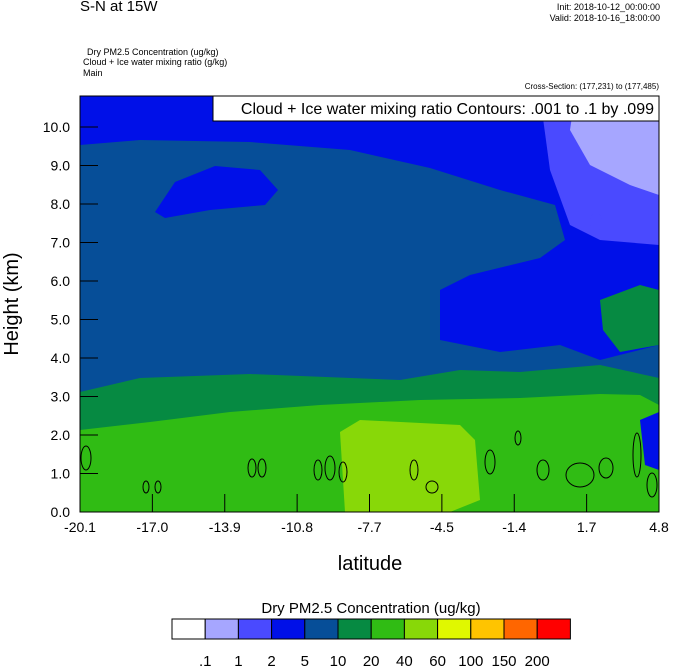 The image size is (674, 668). What do you see at coordinates (608, 7) in the screenshot?
I see `init-time: Init: 2018-10-12_00:00:00` at bounding box center [608, 7].